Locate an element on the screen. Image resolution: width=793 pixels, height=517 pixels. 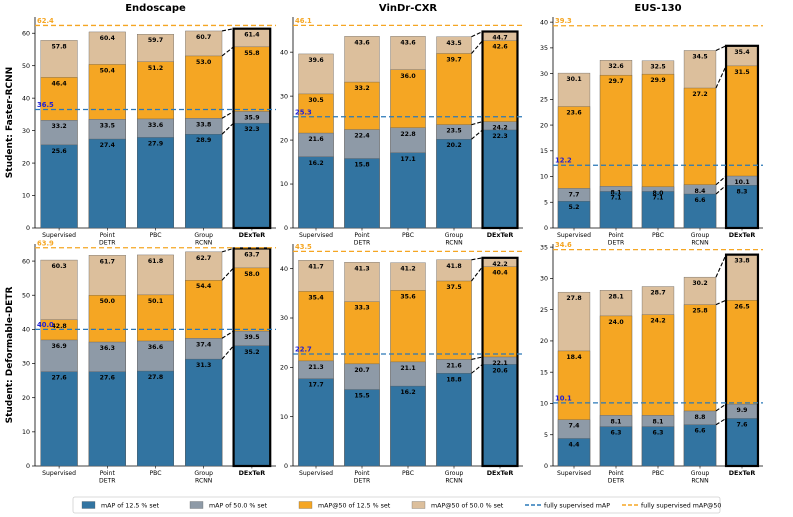
data-label: 61.7 is located at coordinates (107, 261).